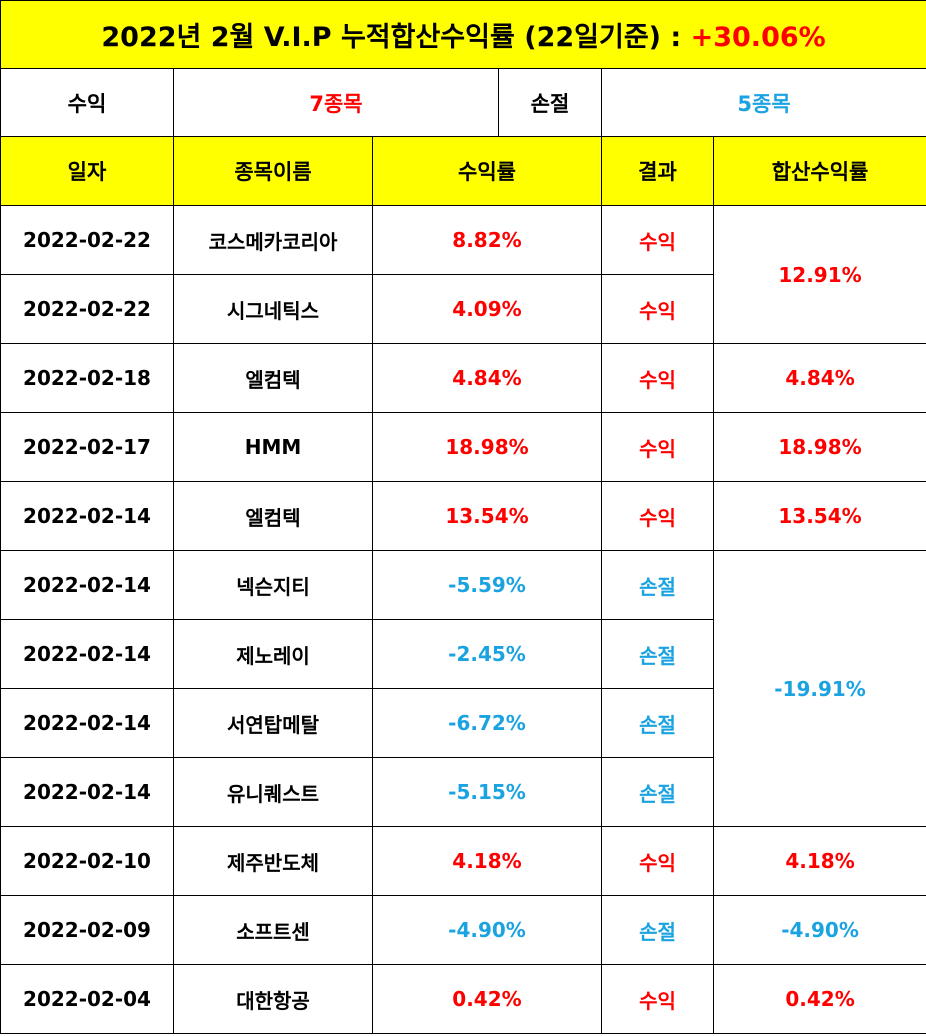 Image resolution: width=926 pixels, height=1036 pixels. What do you see at coordinates (487, 930) in the screenshot?
I see `row-return: -4.90%` at bounding box center [487, 930].